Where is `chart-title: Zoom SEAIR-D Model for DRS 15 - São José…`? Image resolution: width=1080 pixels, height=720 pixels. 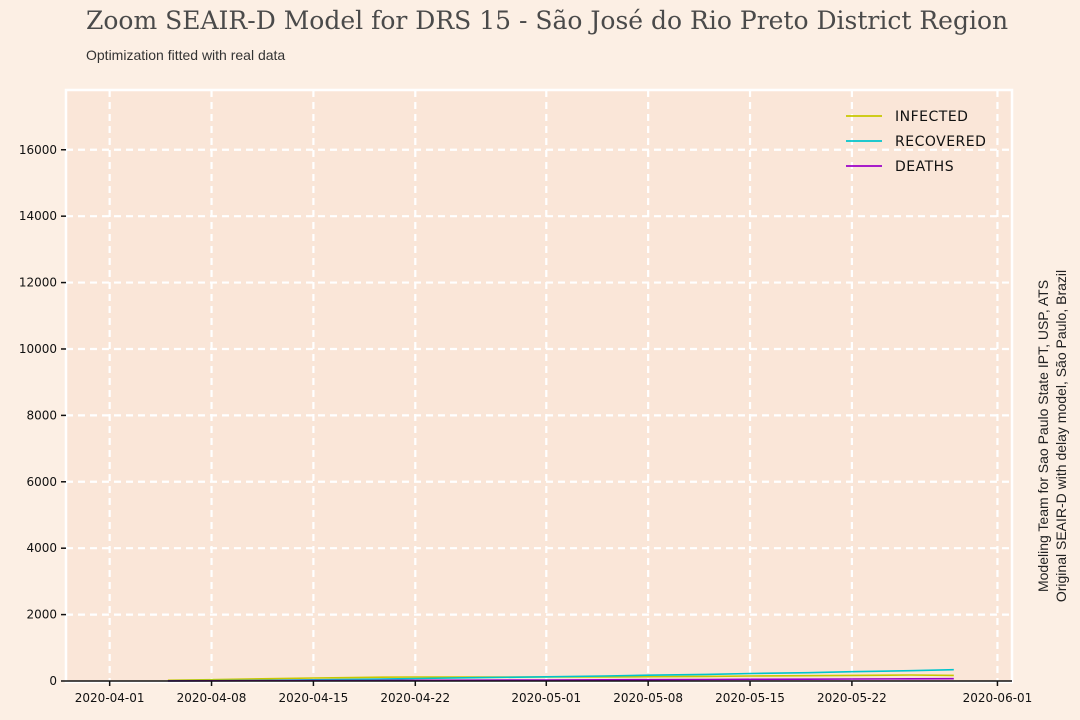
chart-title: Zoom SEAIR-D Model for DRS 15 - São José… is located at coordinates (547, 20).